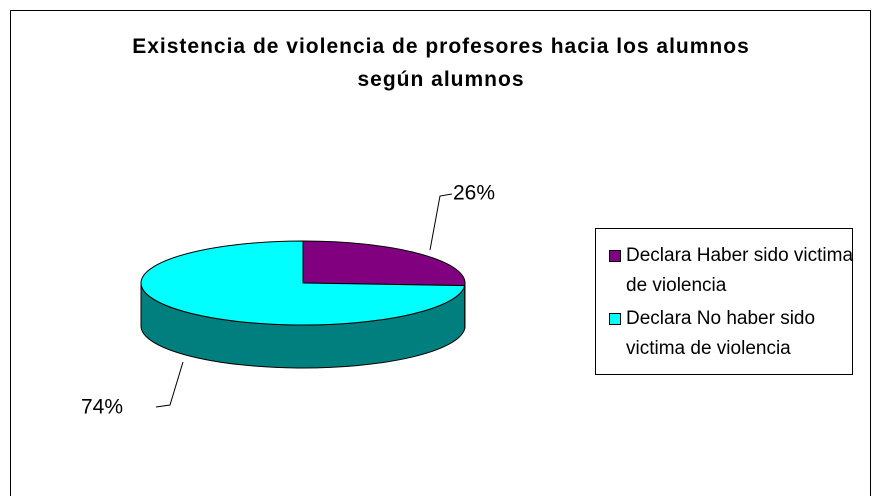 The width and height of the screenshot is (881, 496). Describe the element at coordinates (740, 270) in the screenshot. I see `legend-label: Declara Haber sido victima de violencia` at that location.